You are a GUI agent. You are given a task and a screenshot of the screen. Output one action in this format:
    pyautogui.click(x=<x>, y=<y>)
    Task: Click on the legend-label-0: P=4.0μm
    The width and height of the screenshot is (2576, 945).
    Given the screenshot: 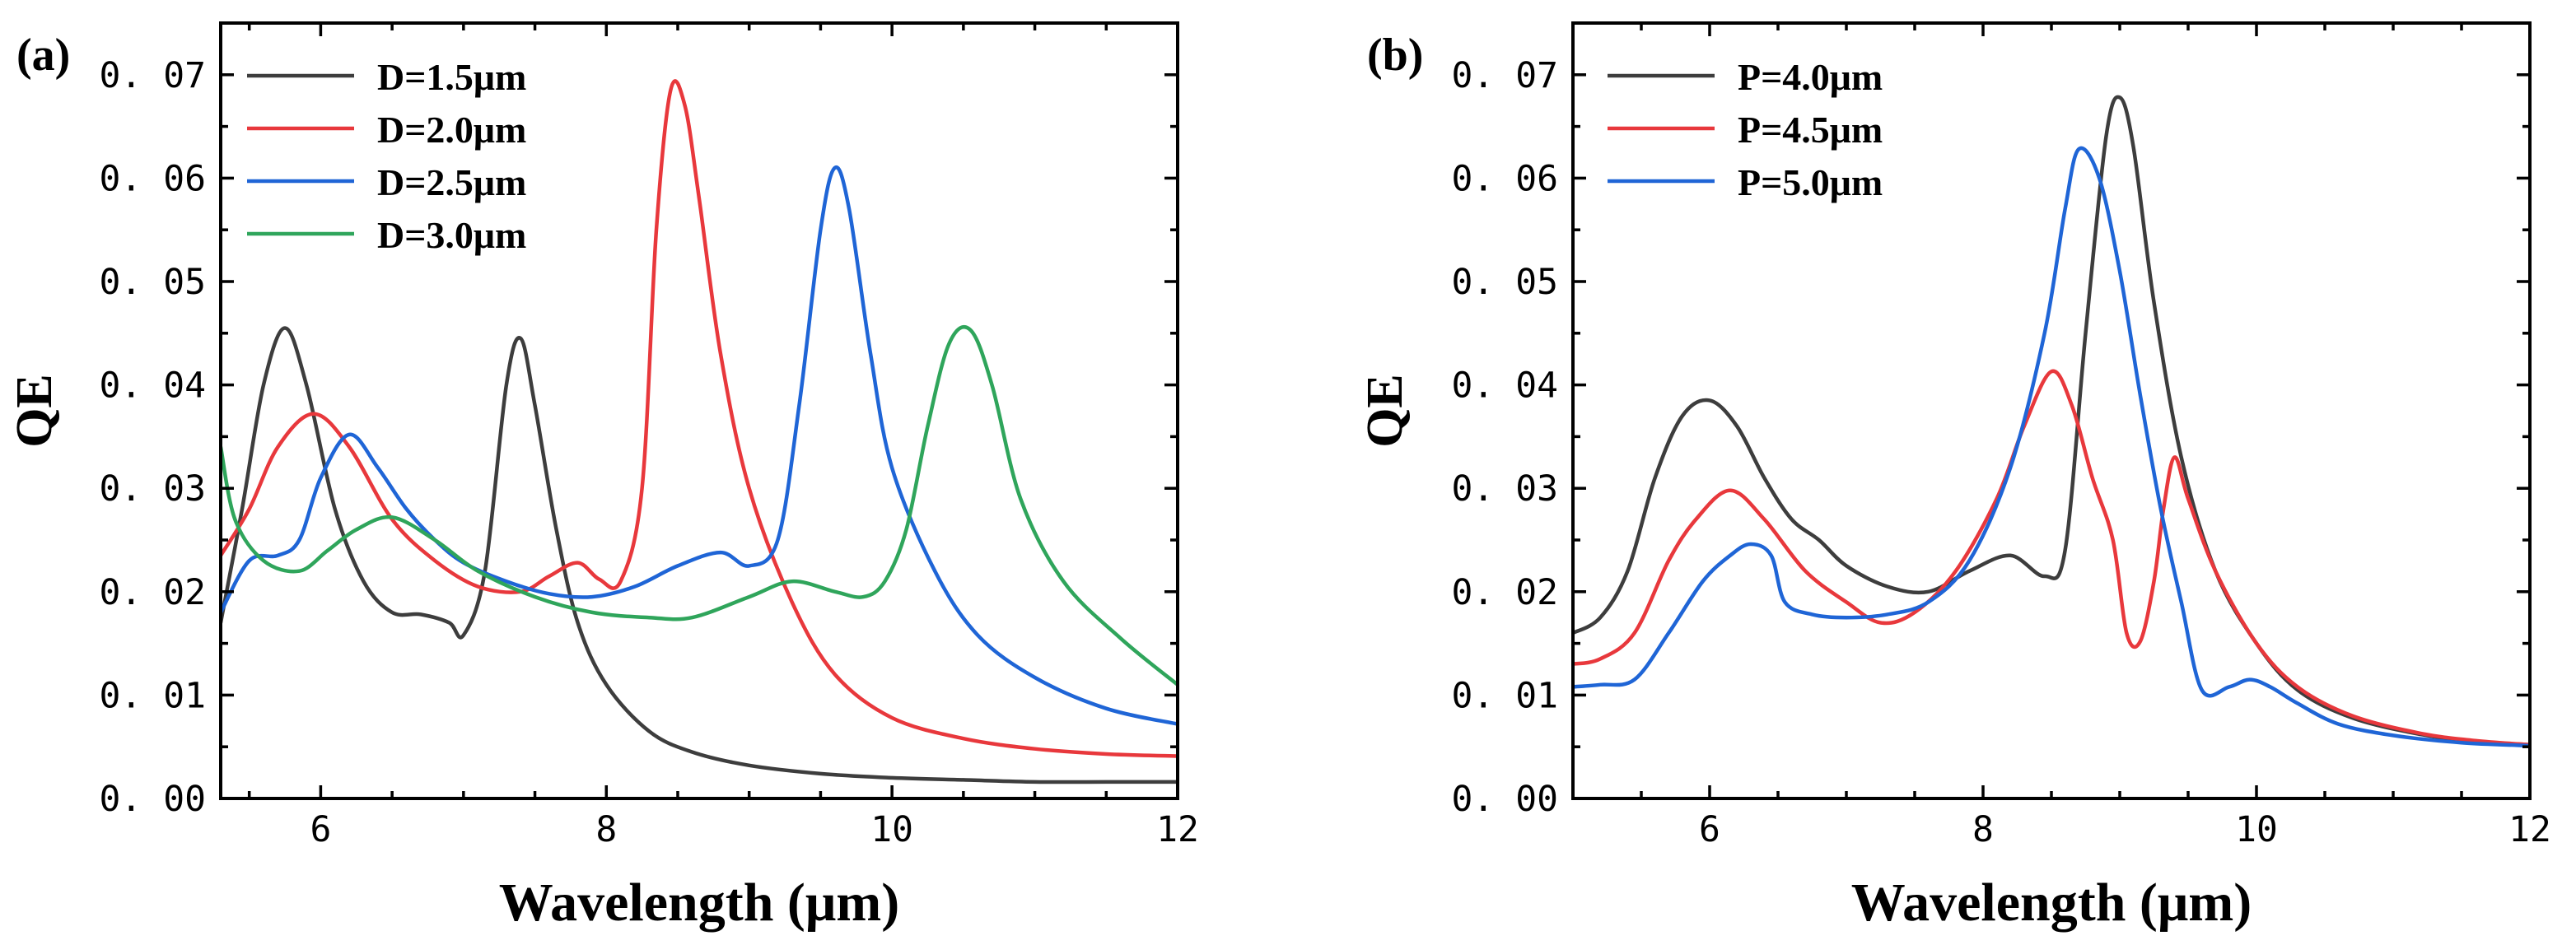 What is the action you would take?
    pyautogui.click(x=1810, y=77)
    